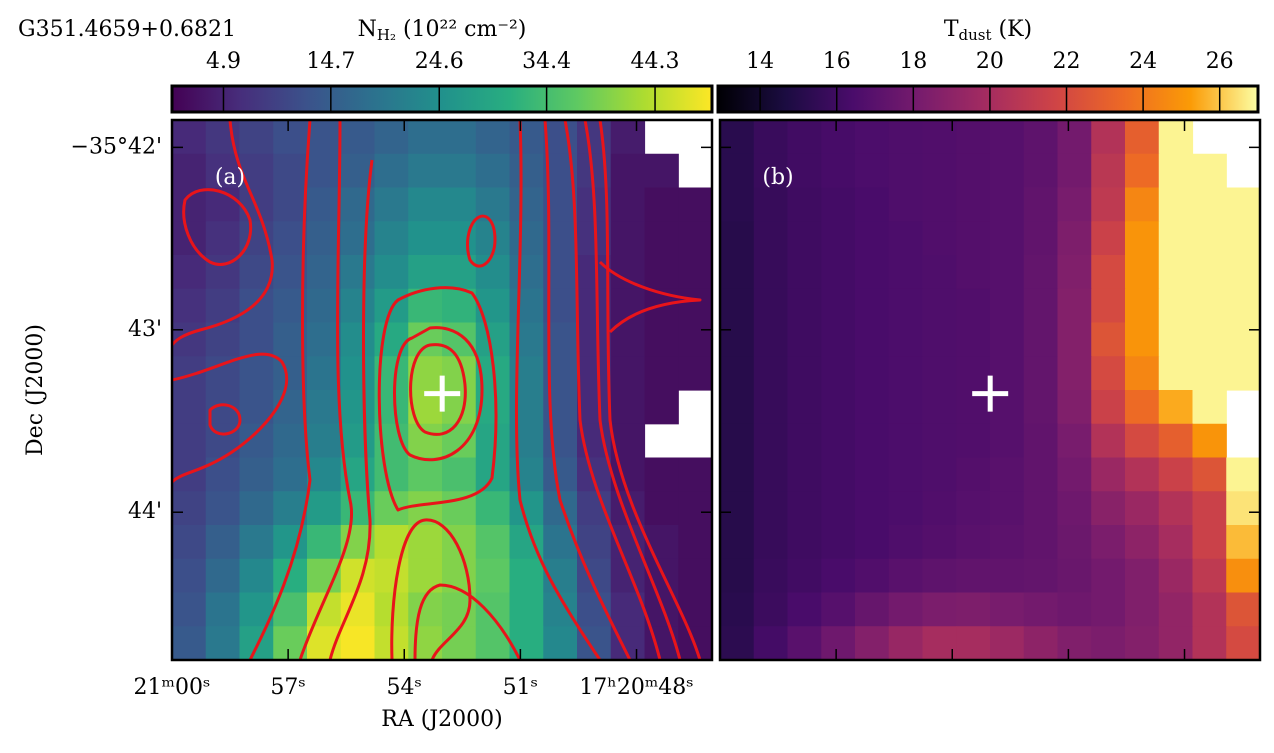 The width and height of the screenshot is (1274, 753). What do you see at coordinates (230, 177) in the screenshot?
I see `panel-label: (a)` at bounding box center [230, 177].